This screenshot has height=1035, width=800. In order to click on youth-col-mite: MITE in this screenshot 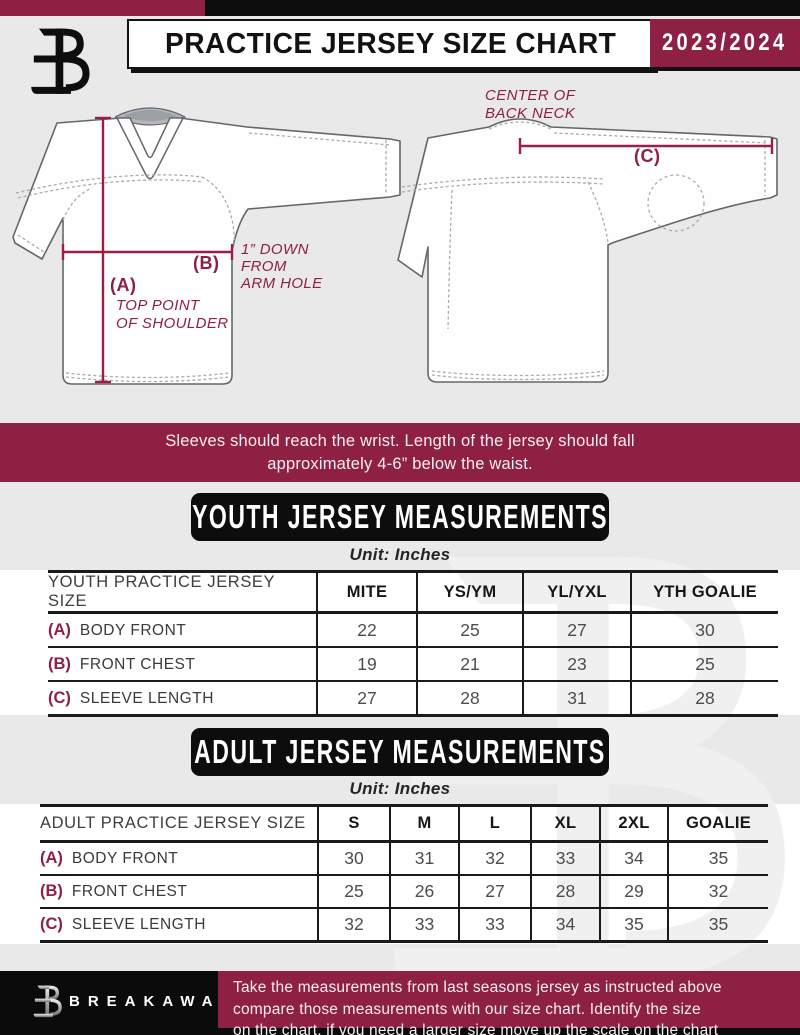, I will do `click(366, 592)`.